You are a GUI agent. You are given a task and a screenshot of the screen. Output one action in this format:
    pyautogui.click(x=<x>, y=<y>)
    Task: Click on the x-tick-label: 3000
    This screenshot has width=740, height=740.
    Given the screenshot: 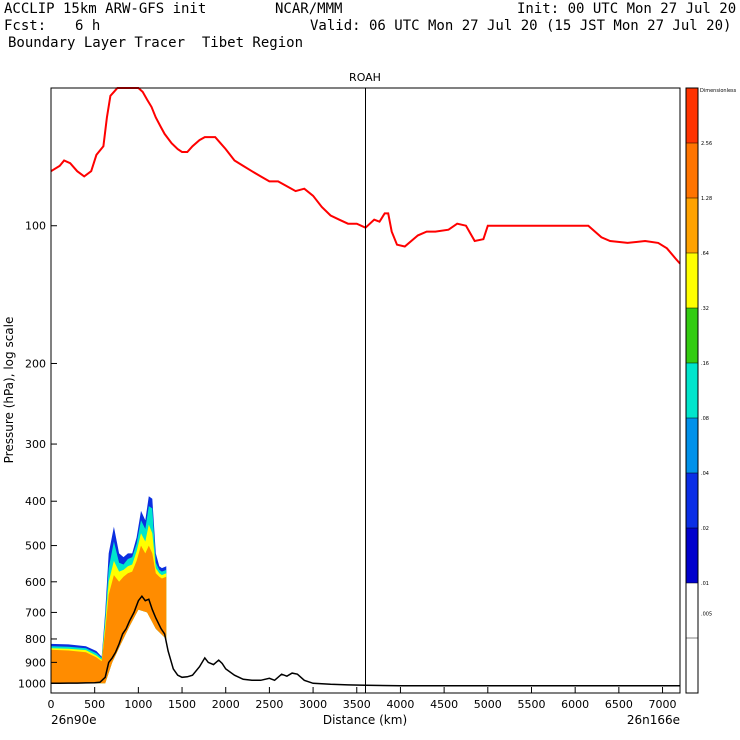 What is the action you would take?
    pyautogui.click(x=313, y=704)
    